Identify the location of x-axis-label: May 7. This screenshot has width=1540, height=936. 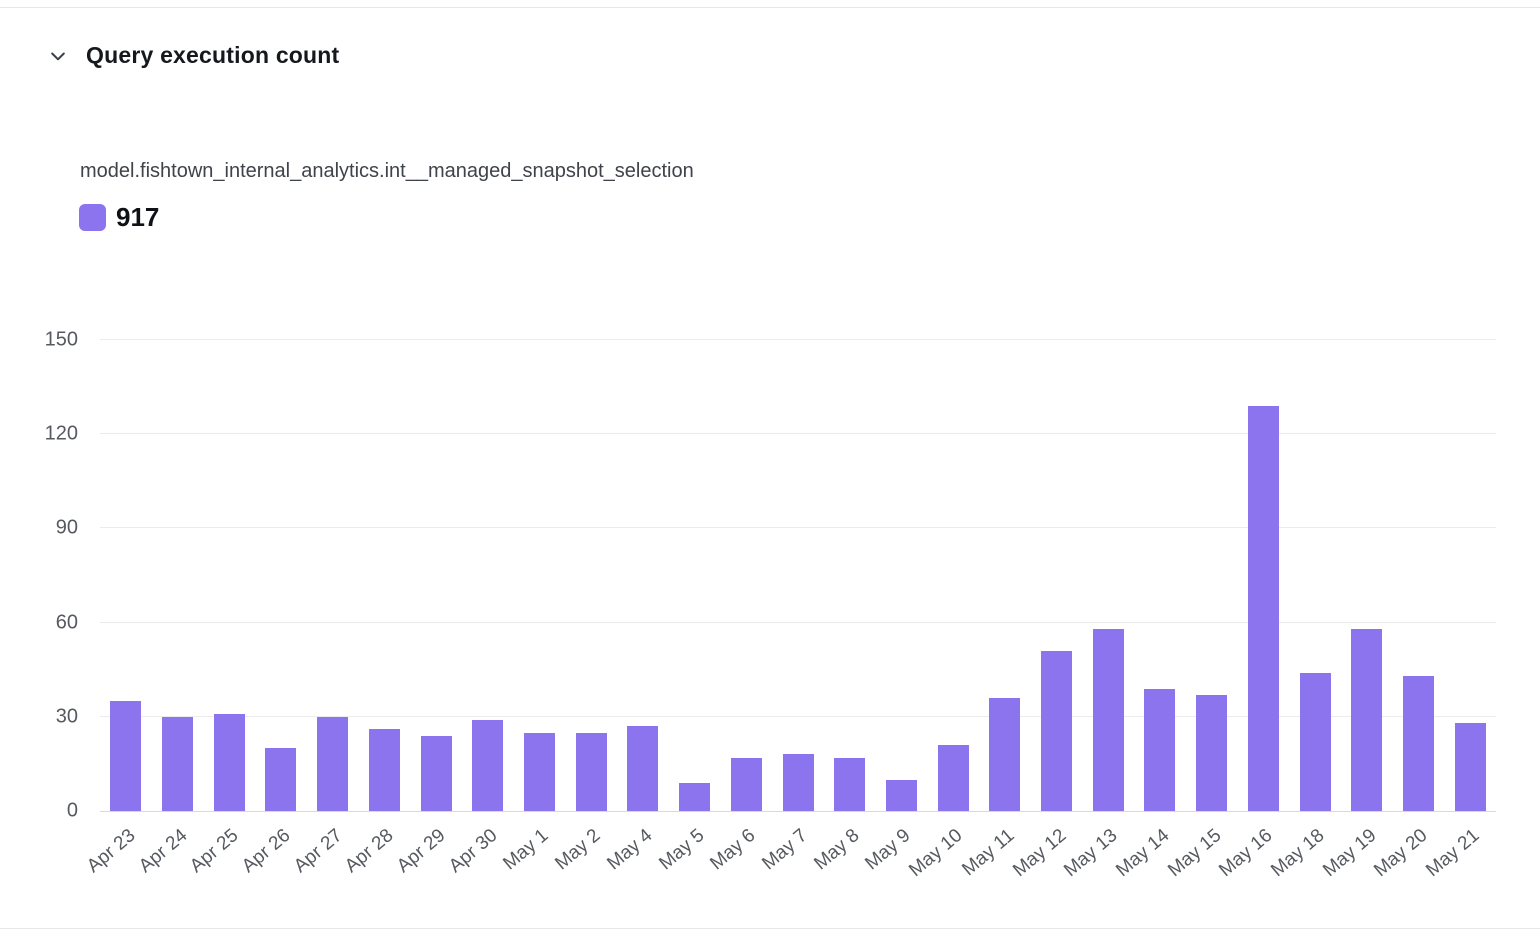
(785, 850).